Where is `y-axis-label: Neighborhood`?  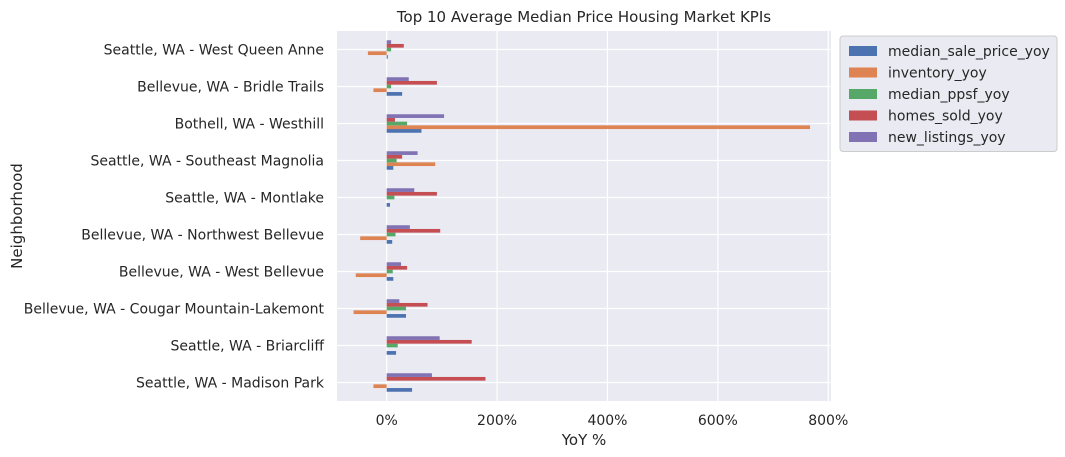
y-axis-label: Neighborhood is located at coordinates (17, 216).